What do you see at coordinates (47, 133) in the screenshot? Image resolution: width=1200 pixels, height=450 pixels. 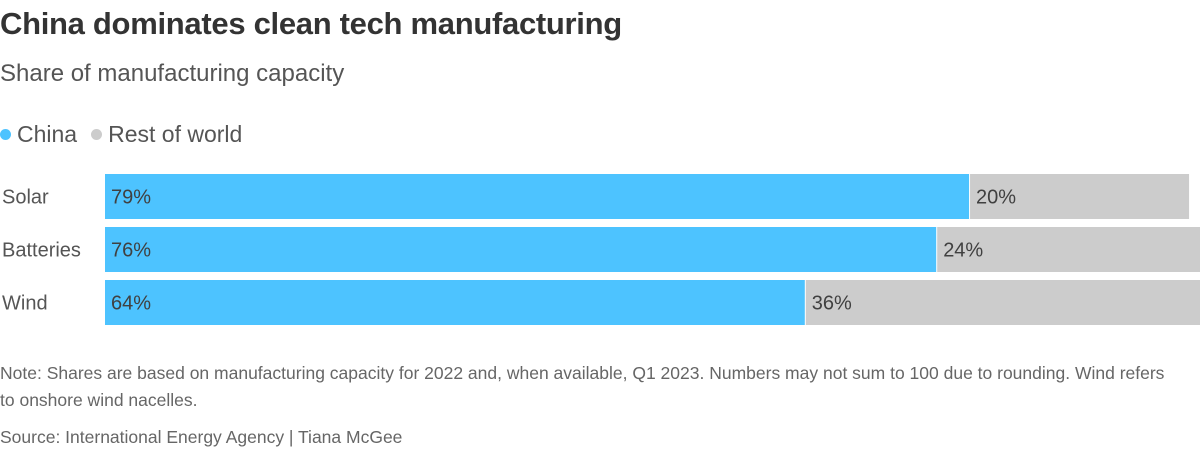 I see `legend-label-china: China` at bounding box center [47, 133].